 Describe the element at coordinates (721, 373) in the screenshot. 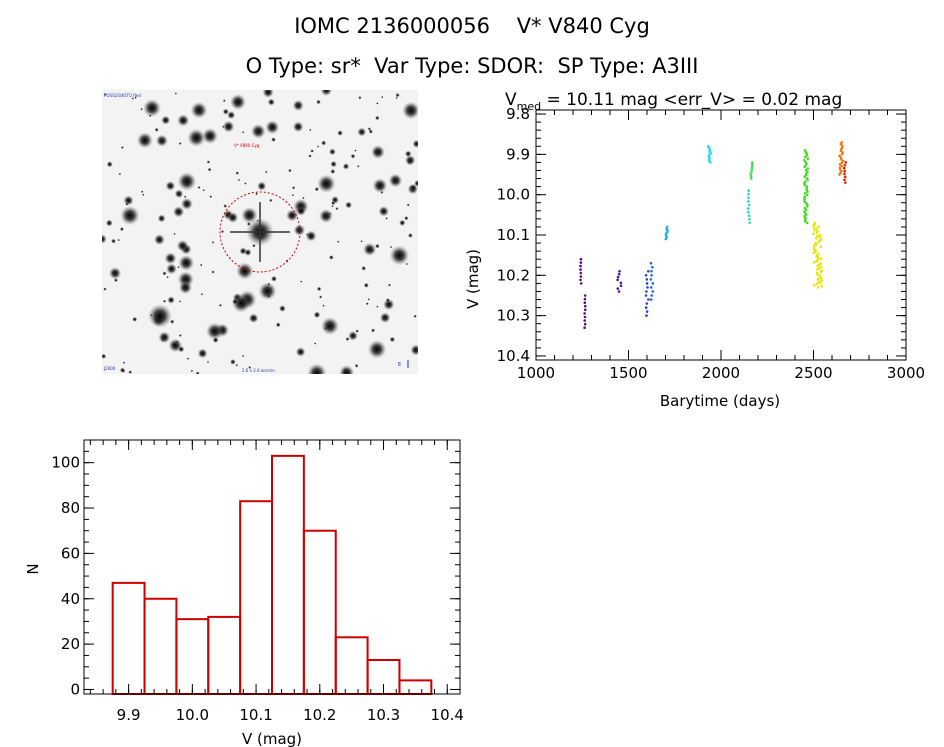

I see `lc-x-tick-label: 2000` at that location.